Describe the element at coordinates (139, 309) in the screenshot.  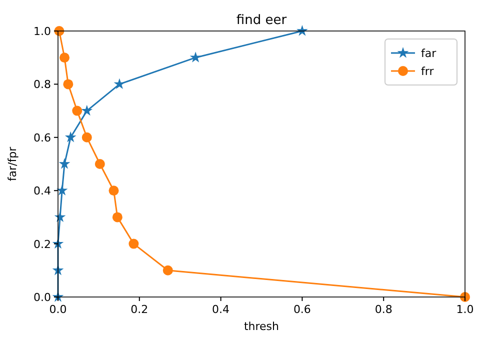
I see `x-tick-label: 0.2` at that location.